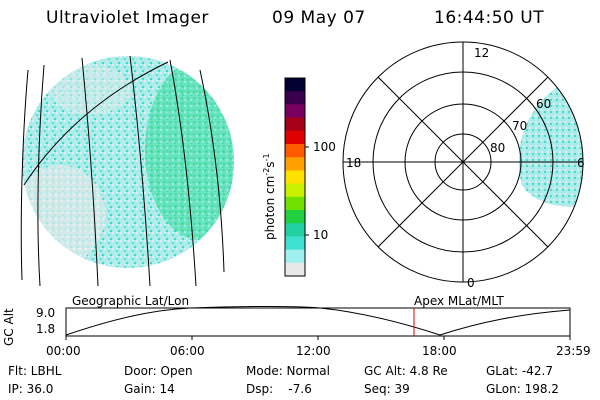 Image resolution: width=600 pixels, height=400 pixels. Describe the element at coordinates (482, 53) in the screenshot. I see `mlt-label-12: 12` at that location.